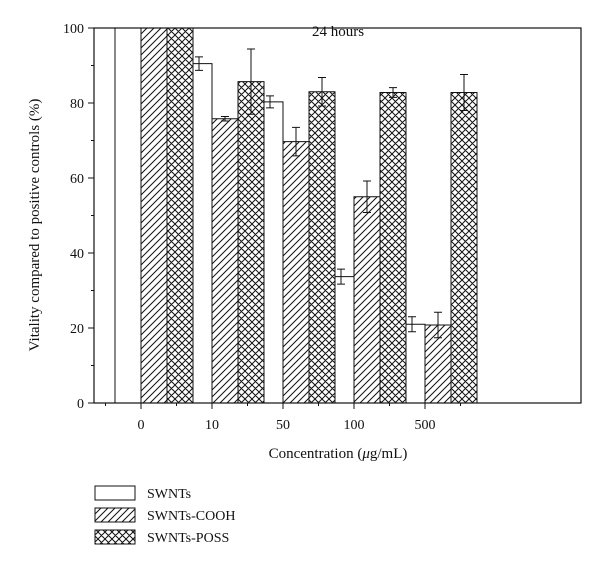 The height and width of the screenshot is (574, 600). Describe the element at coordinates (115, 515) in the screenshot. I see `legend-swatch-swnts-cooh` at that location.